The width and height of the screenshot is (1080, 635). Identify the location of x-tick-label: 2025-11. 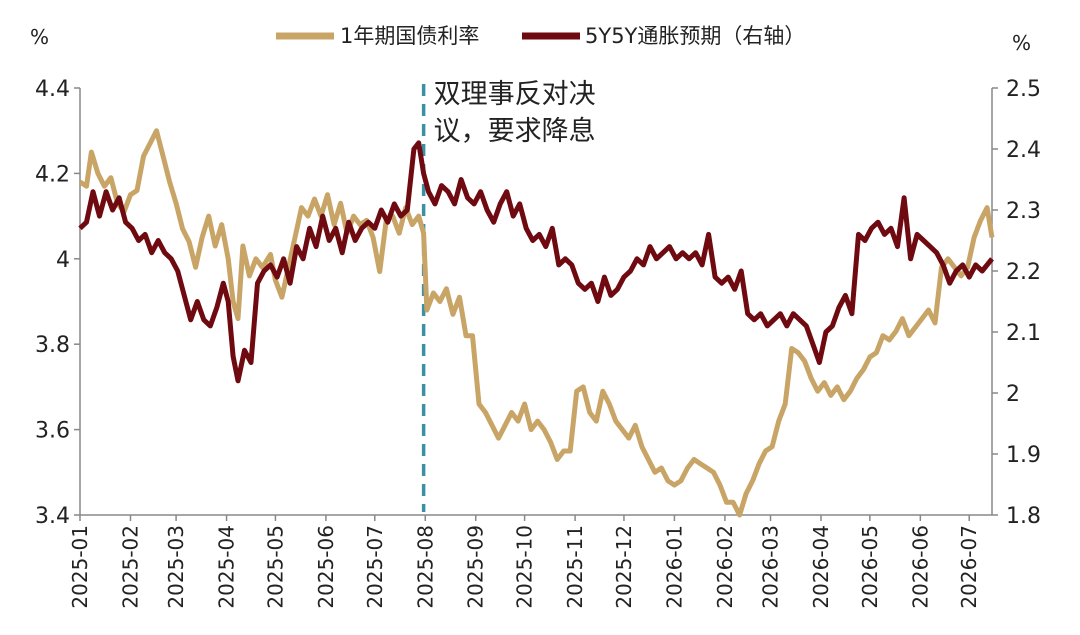
(575, 567).